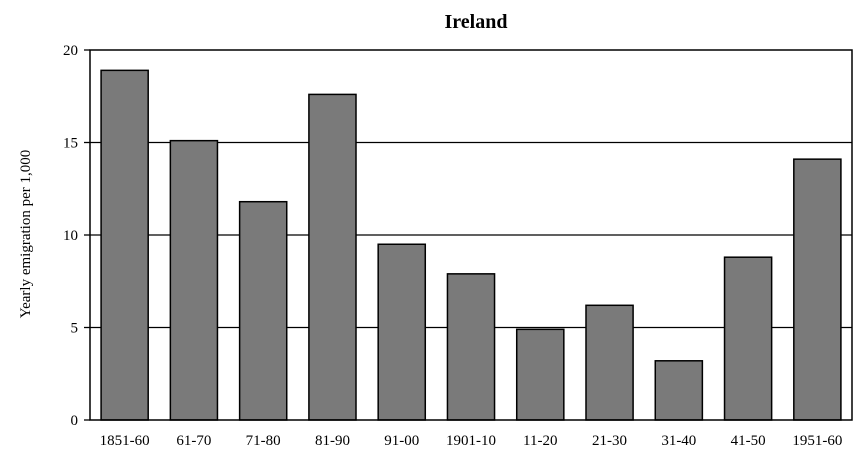 The image size is (865, 449). Describe the element at coordinates (75, 421) in the screenshot. I see `y-tick-label: 0` at that location.